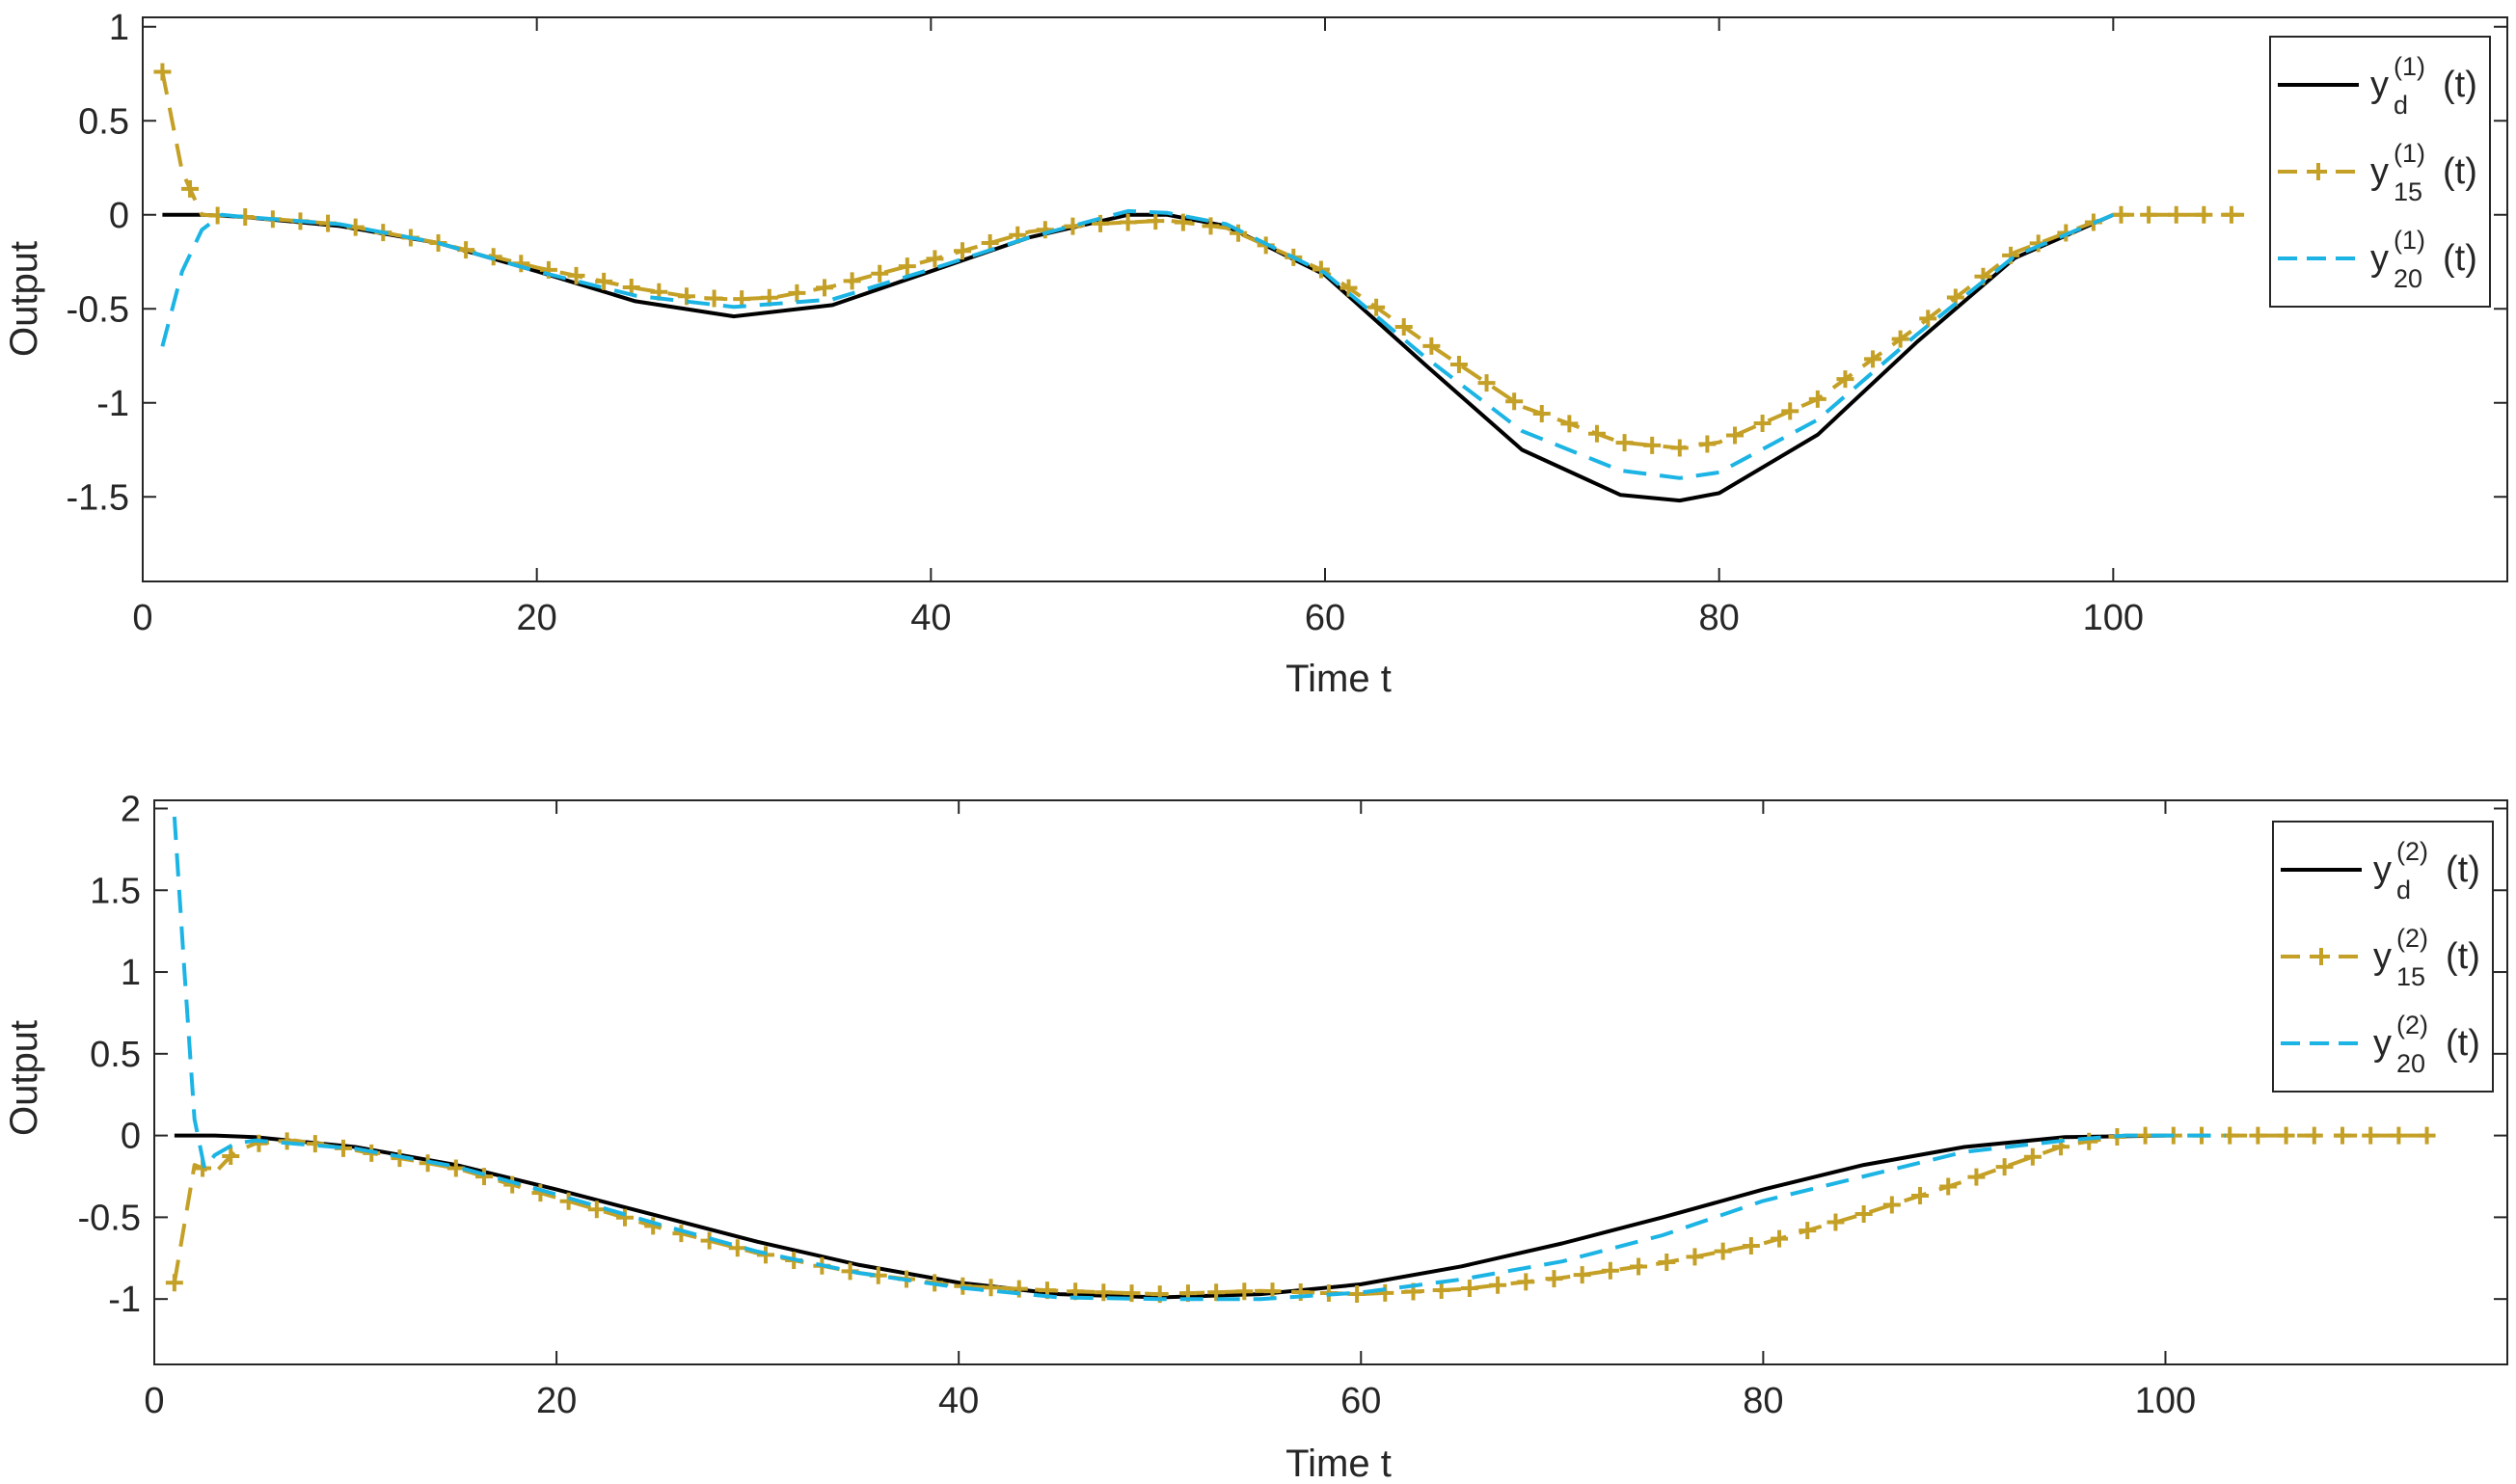 This screenshot has width=2516, height=1484. Describe the element at coordinates (131, 973) in the screenshot. I see `y-tick-label: 1` at that location.